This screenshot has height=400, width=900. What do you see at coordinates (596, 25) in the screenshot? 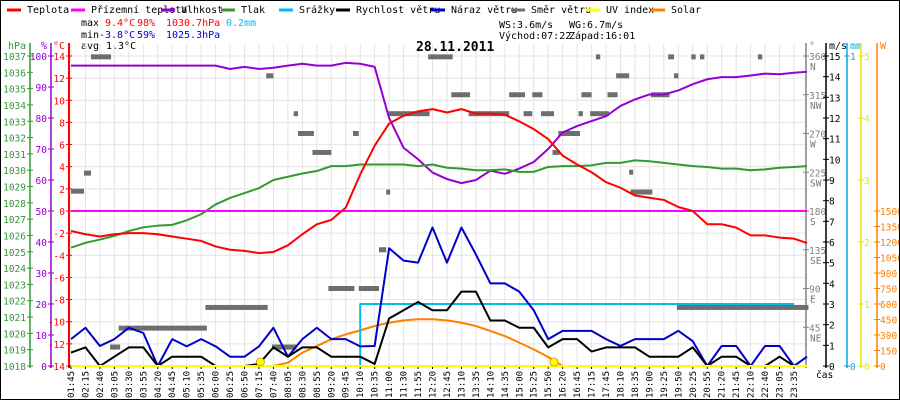
I see `stat-stats-wg: WG:6.7m/s` at bounding box center [596, 25].